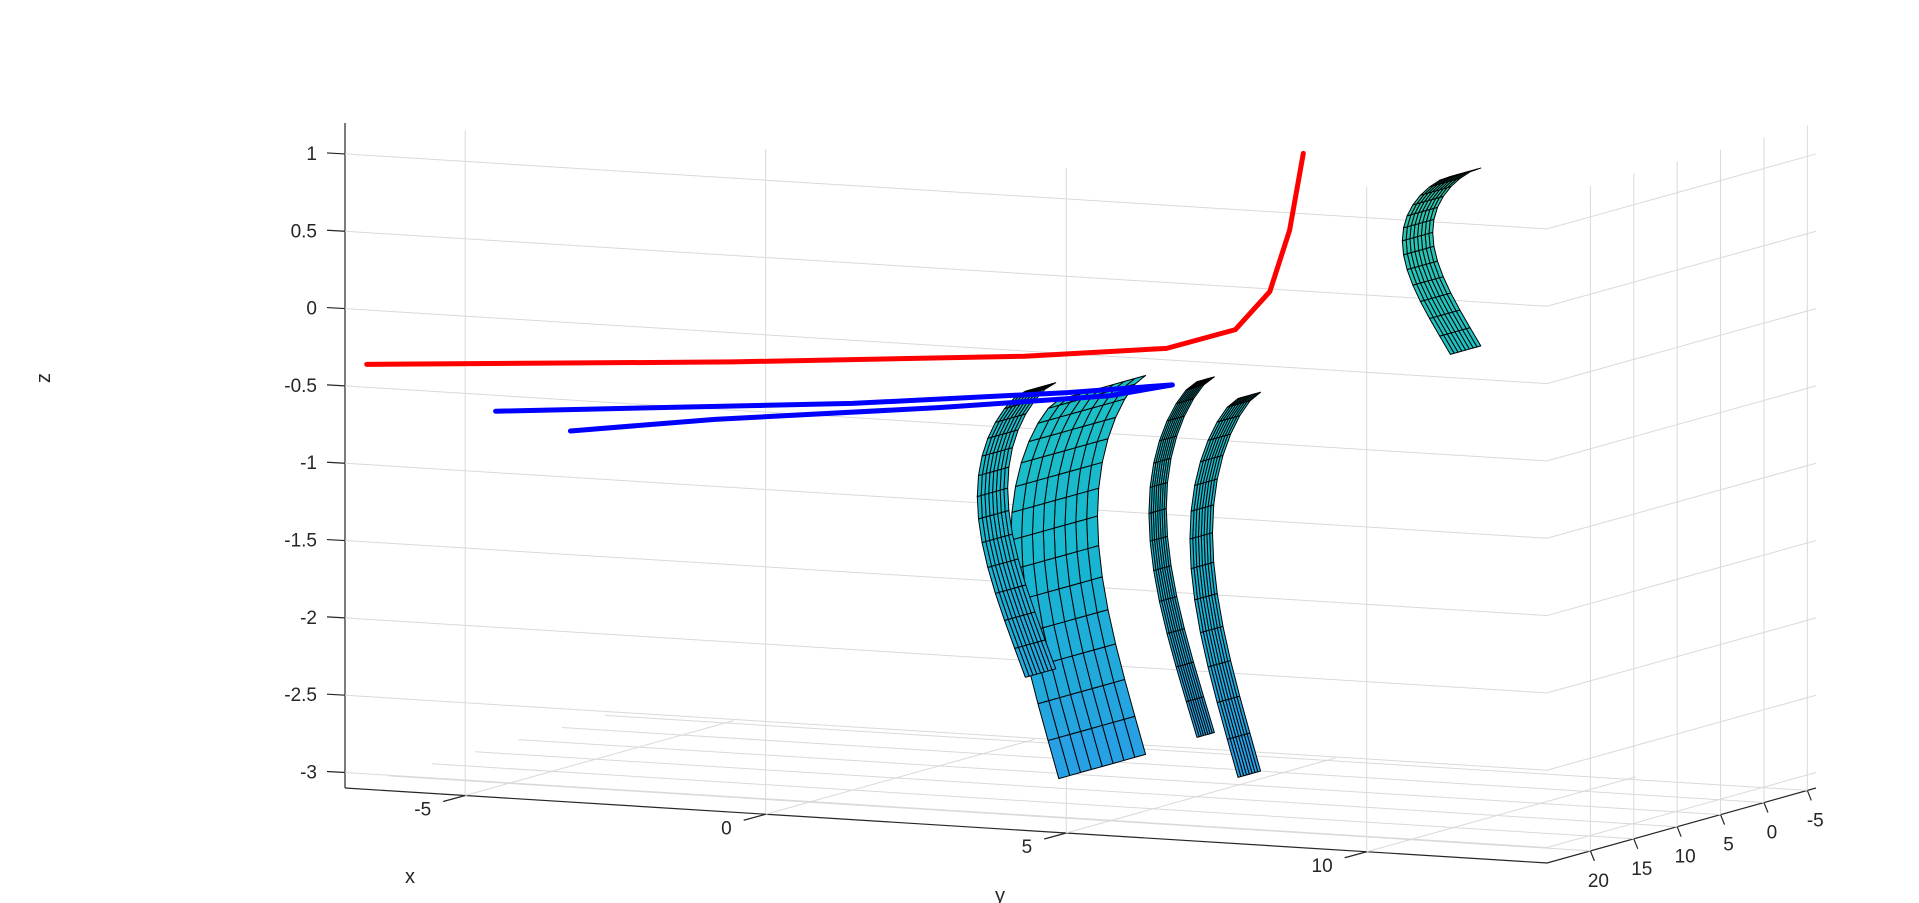 Image resolution: width=1919 pixels, height=903 pixels. I want to click on x-tick-label: 5, so click(1027, 847).